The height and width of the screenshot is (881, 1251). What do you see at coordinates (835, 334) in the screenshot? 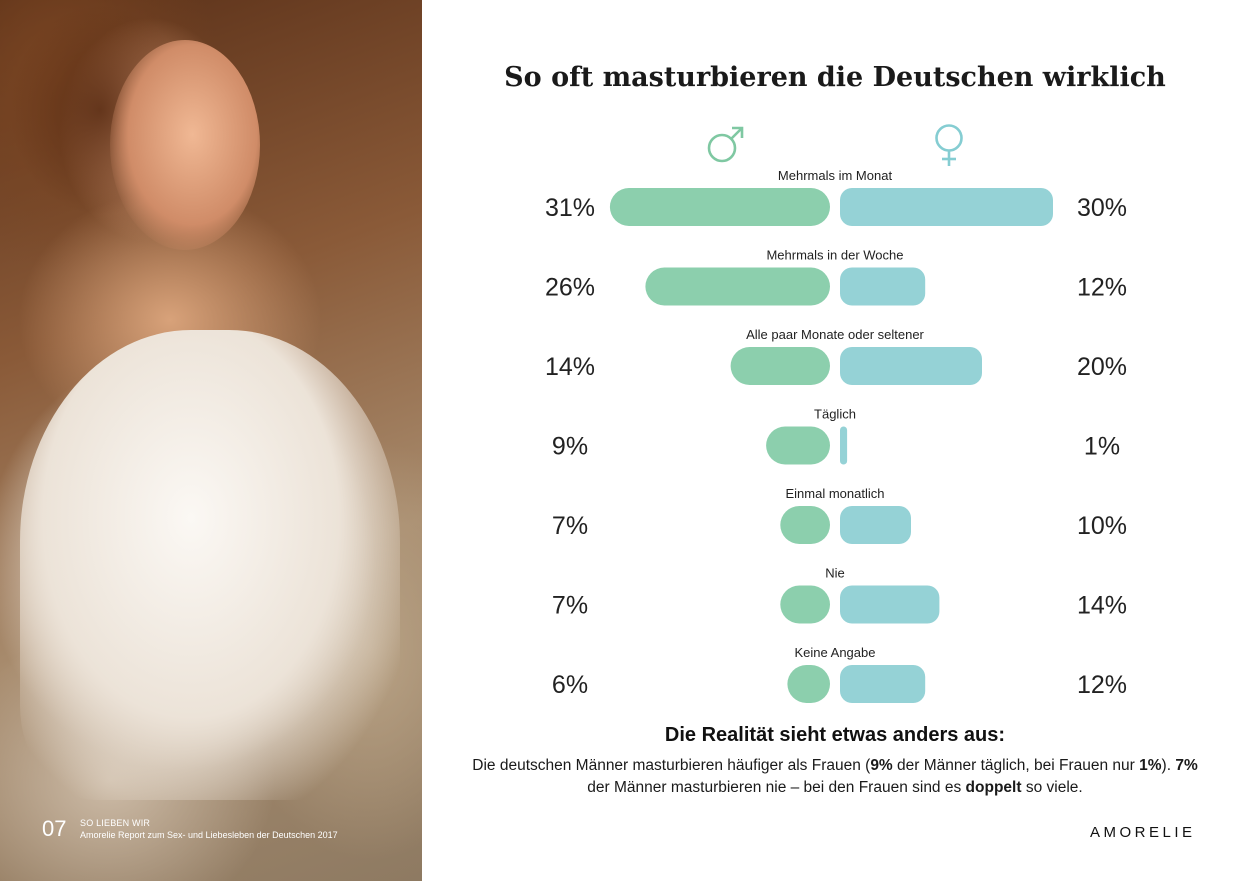
I see `category-label: Alle paar Monate oder seltener` at bounding box center [835, 334].